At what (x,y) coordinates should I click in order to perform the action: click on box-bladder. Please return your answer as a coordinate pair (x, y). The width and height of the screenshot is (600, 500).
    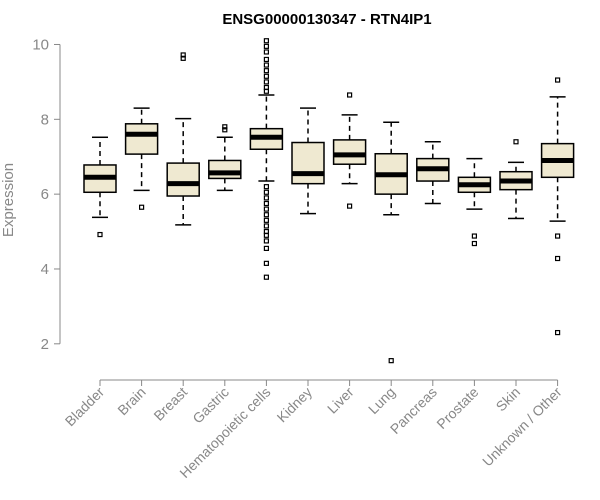
    Looking at the image, I should click on (100, 187).